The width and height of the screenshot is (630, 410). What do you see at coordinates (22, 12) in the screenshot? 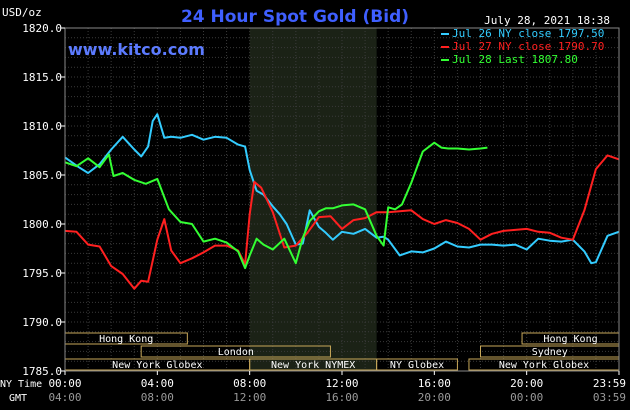
I see `y-axis-label: USD/oz` at bounding box center [22, 12].